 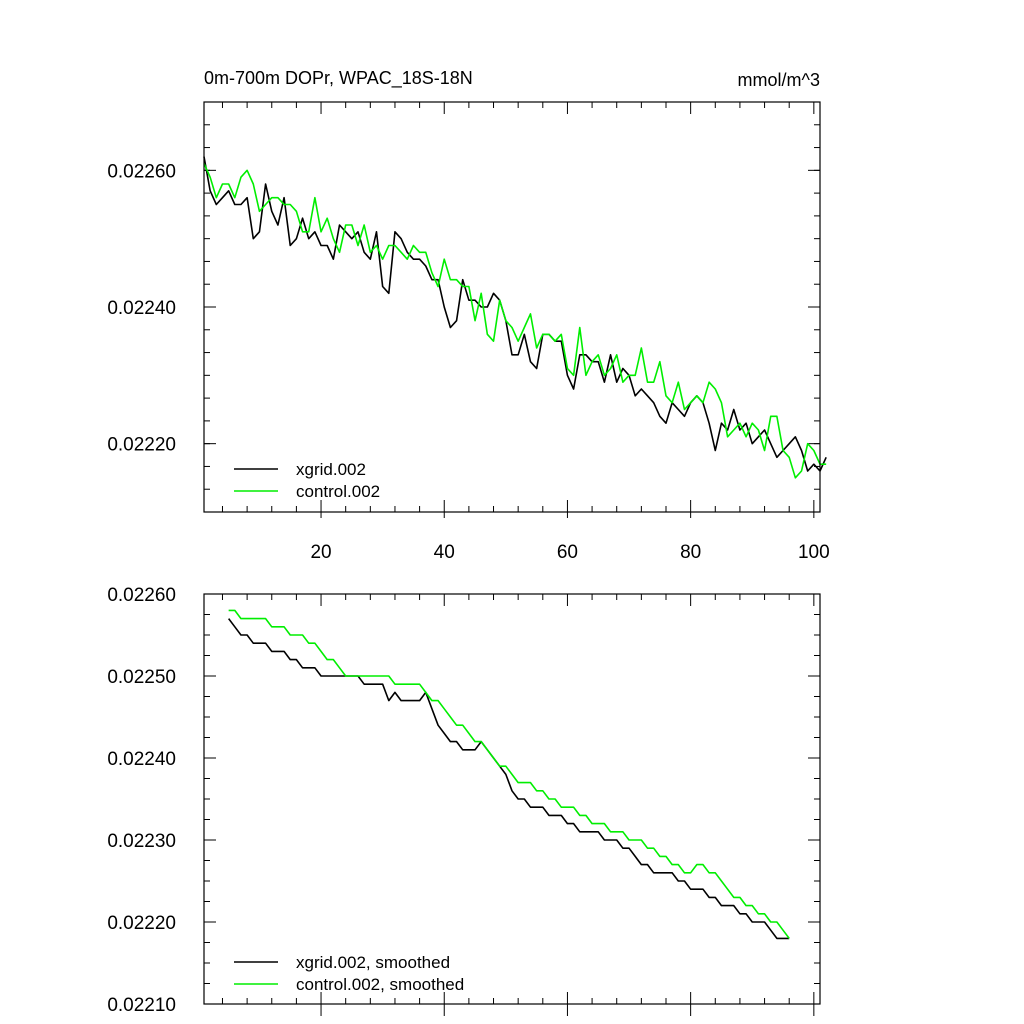 I want to click on legend-label: xgrid.002, smoothed, so click(x=373, y=962).